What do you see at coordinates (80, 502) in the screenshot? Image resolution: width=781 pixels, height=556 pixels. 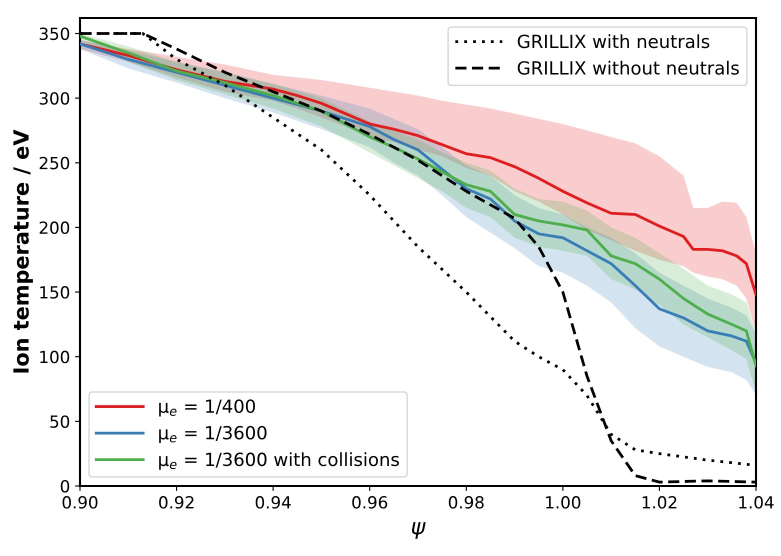 I see `x-tick-label: 0.90` at bounding box center [80, 502].